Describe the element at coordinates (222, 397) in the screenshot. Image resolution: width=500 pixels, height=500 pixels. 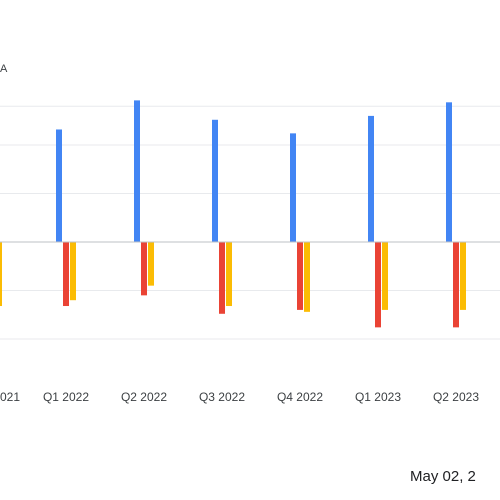
I see `x-tick-label: Q3 2022` at that location.